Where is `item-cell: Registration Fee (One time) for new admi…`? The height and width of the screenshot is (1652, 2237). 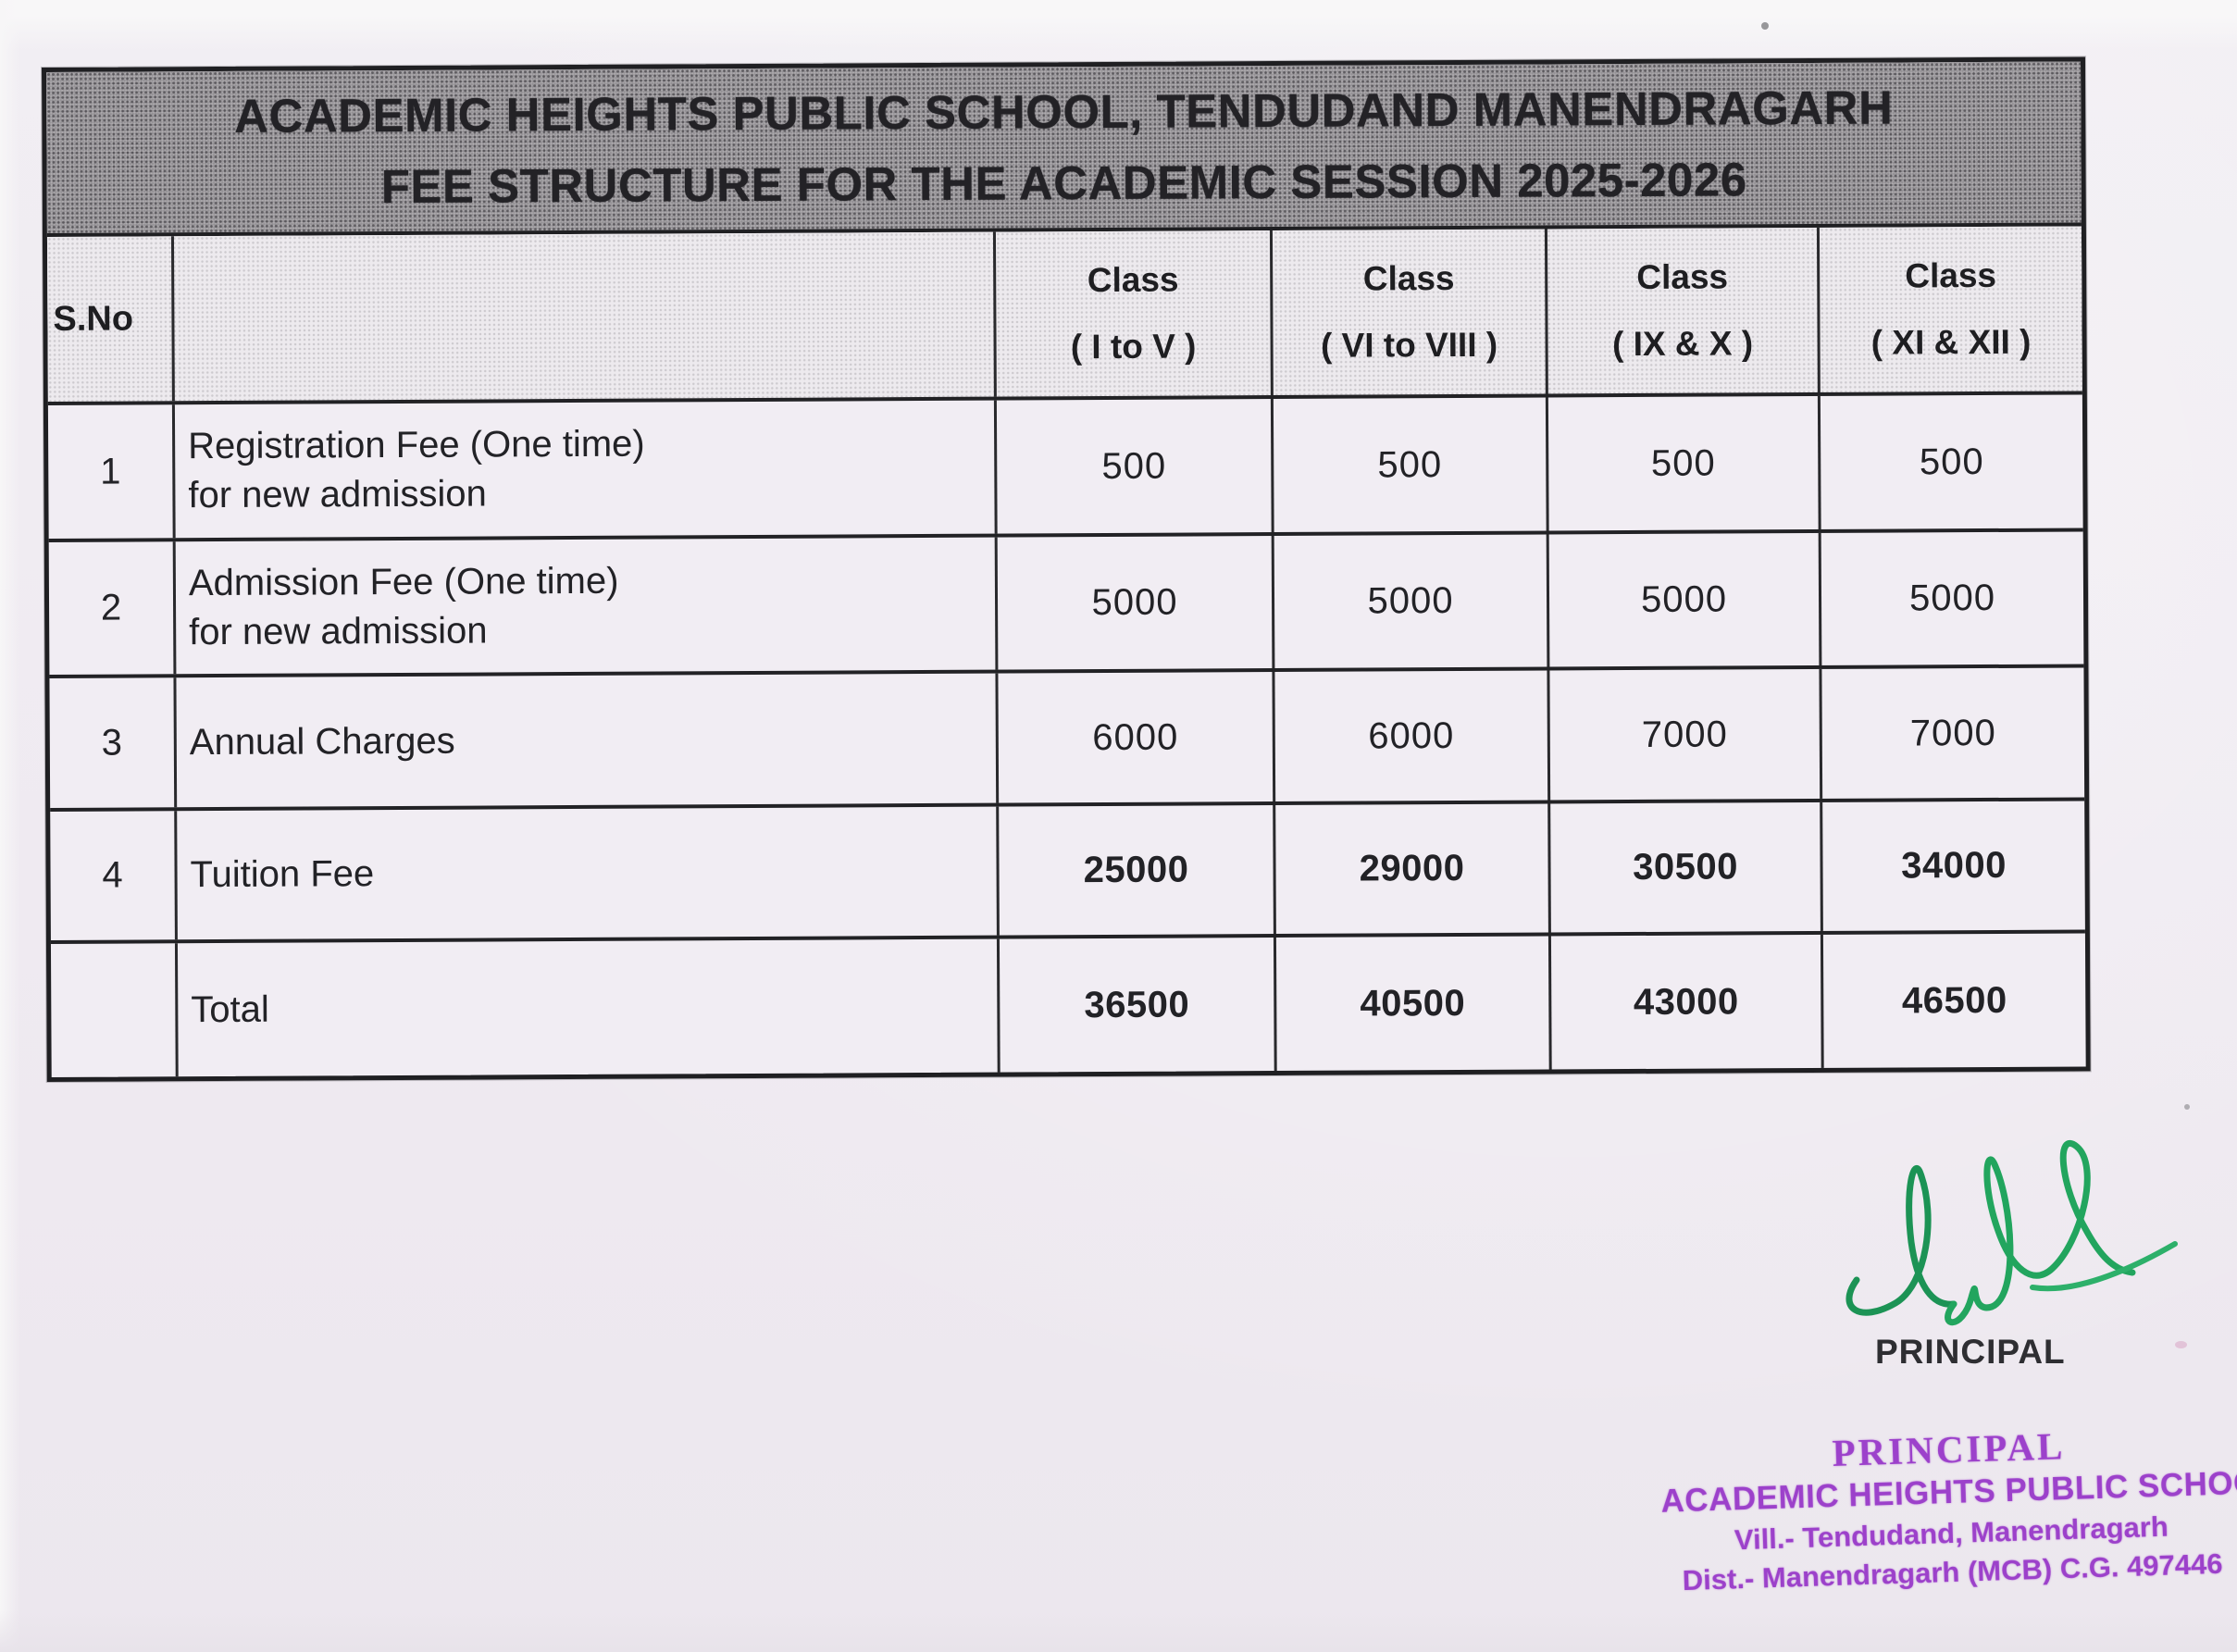
item-cell: Registration Fee (One time) for new admi… is located at coordinates (586, 469).